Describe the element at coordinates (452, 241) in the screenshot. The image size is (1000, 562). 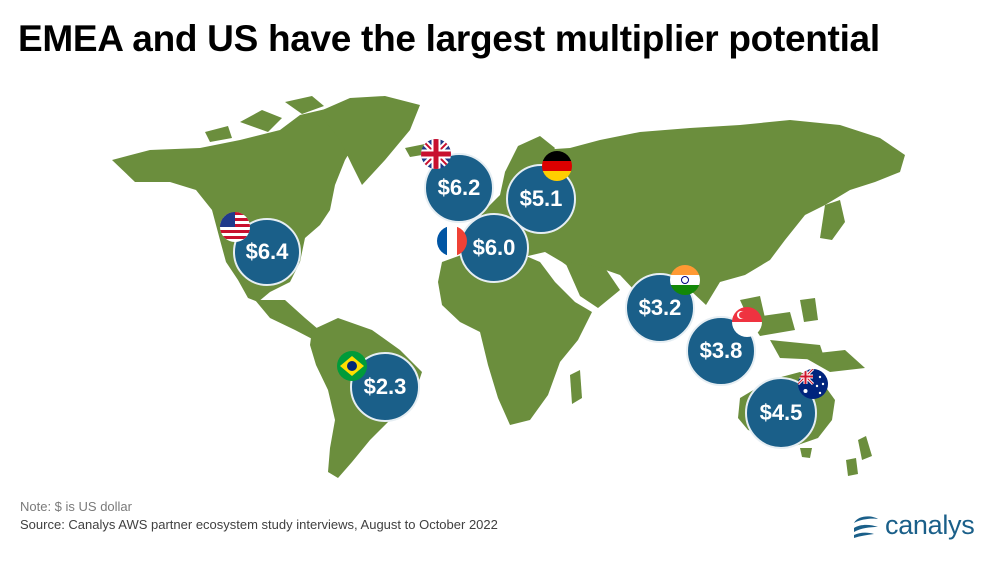
I see `france-flag-icon` at that location.